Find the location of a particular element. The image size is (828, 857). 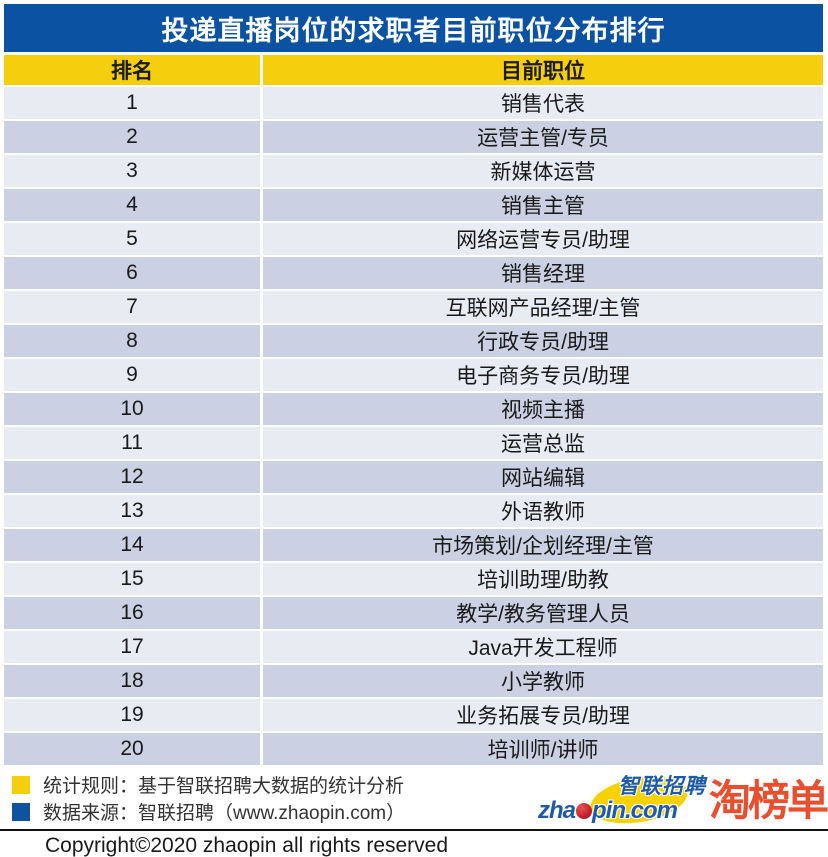

table-row: 5 网络运营专员/助理 is located at coordinates (413, 239).